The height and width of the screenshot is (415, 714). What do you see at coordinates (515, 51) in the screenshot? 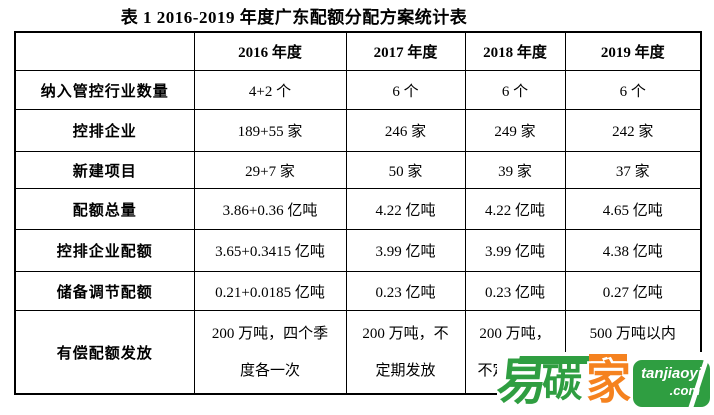
I see `header-cell-2018: 2018 年度` at bounding box center [515, 51].